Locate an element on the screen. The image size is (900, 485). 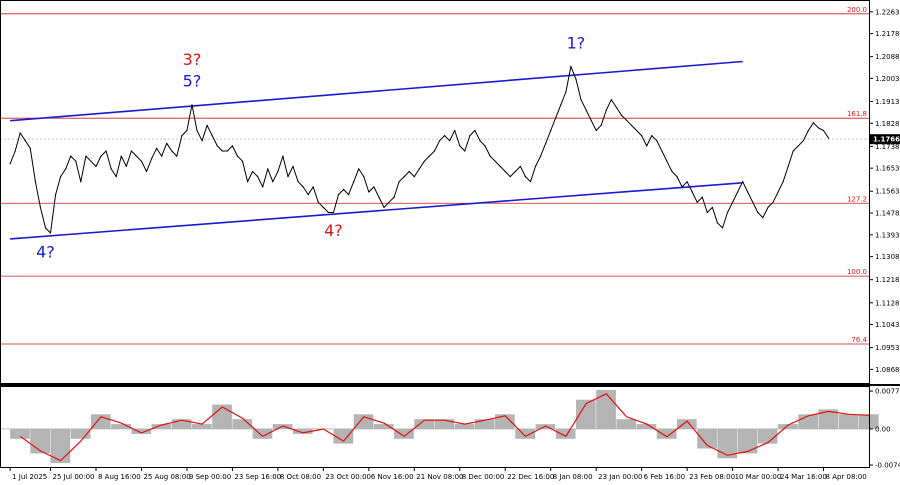
time-tick-label-17: 24 Mar 16:00 is located at coordinates (803, 477).